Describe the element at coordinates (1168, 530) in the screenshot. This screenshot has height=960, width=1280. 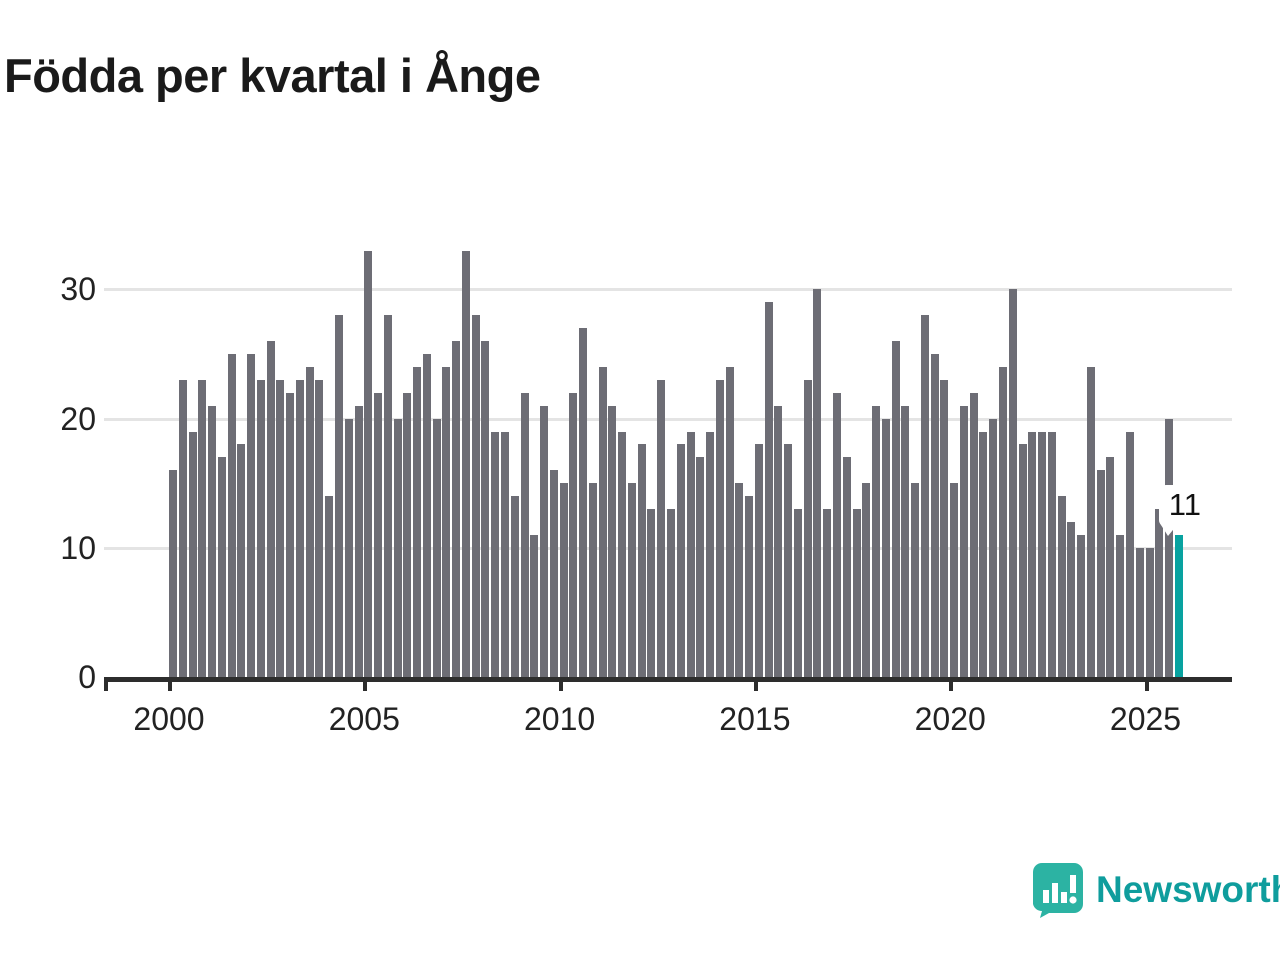
I see `callout-tail` at that location.